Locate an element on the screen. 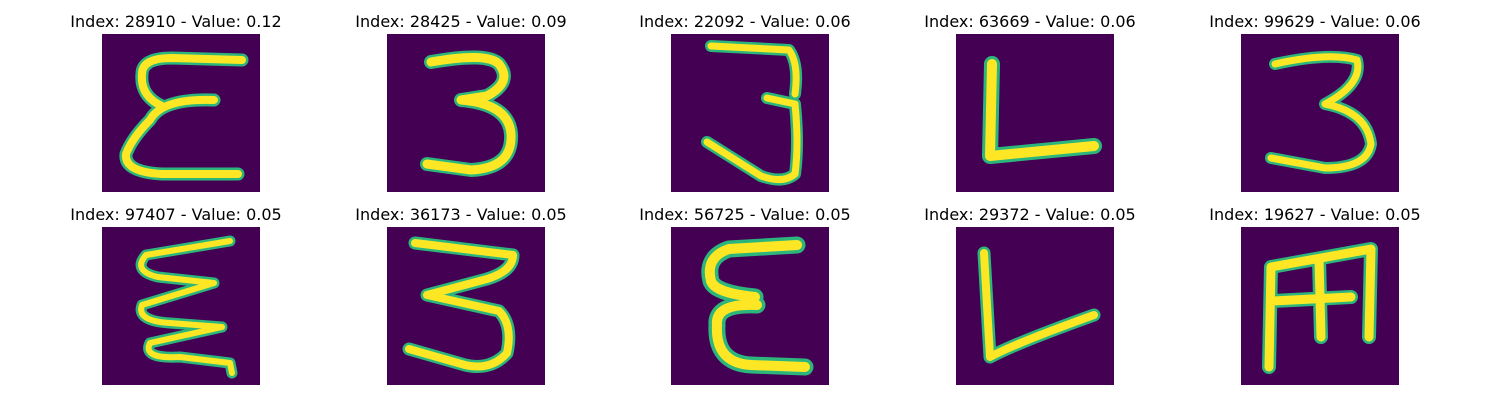 This screenshot has height=400, width=1500. image-panel-6: Index: 97407 - Value: 0.05 is located at coordinates (176, 289).